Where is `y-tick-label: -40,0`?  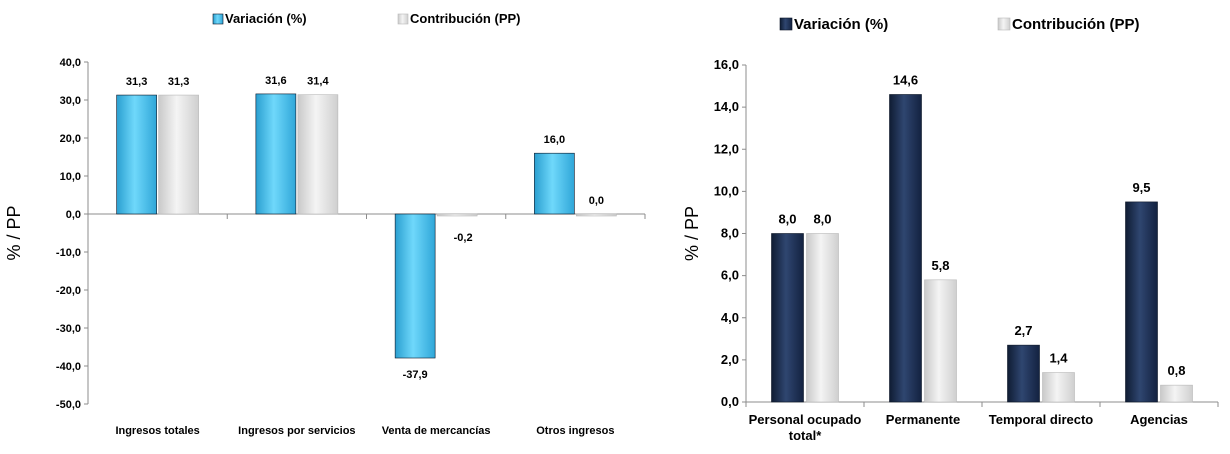 y-tick-label: -40,0 is located at coordinates (68, 367).